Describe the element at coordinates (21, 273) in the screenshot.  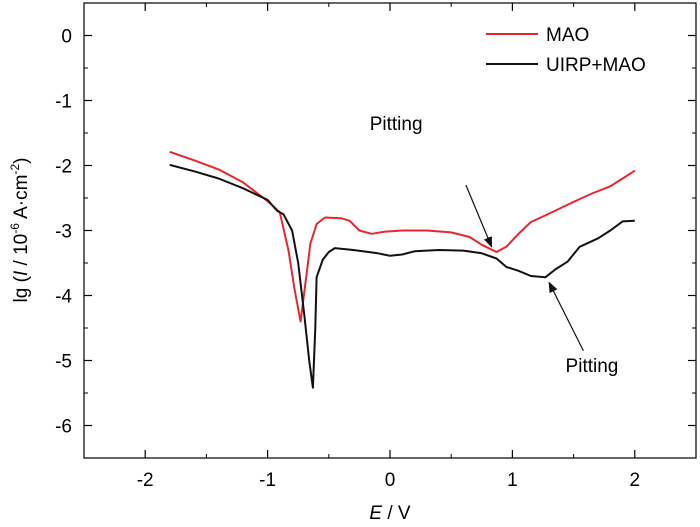
I see `y-axis-variable: I` at that location.